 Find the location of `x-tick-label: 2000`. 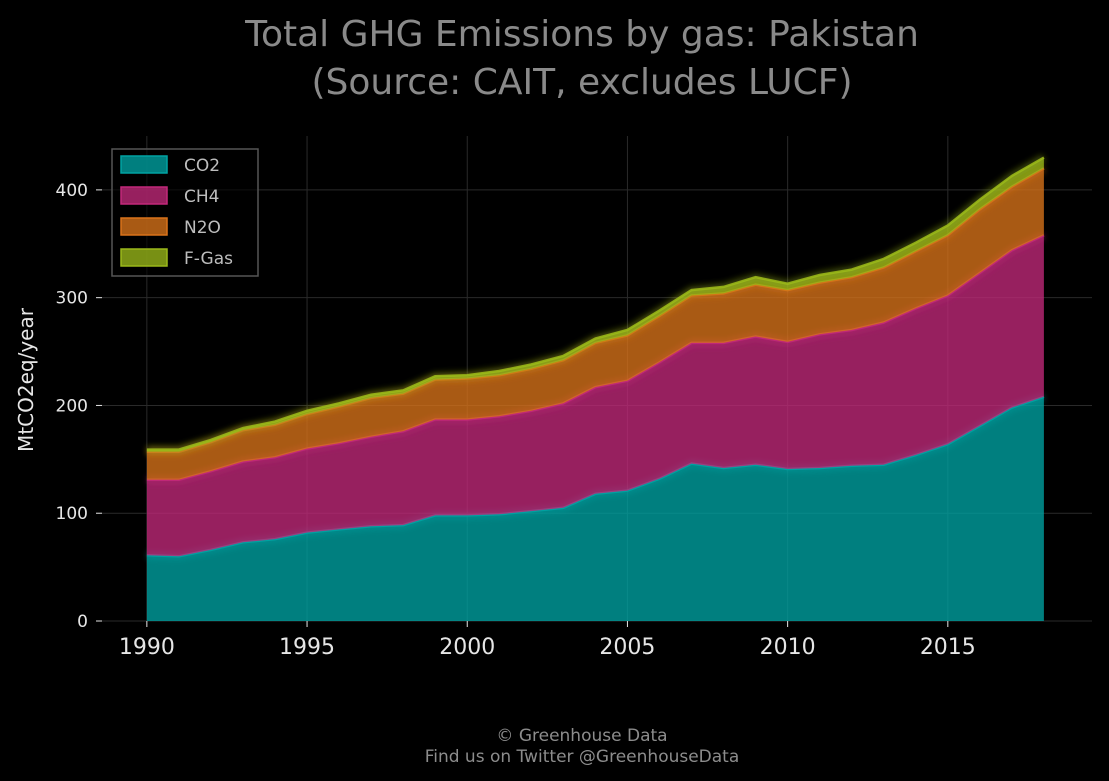

x-tick-label: 2000 is located at coordinates (467, 647).